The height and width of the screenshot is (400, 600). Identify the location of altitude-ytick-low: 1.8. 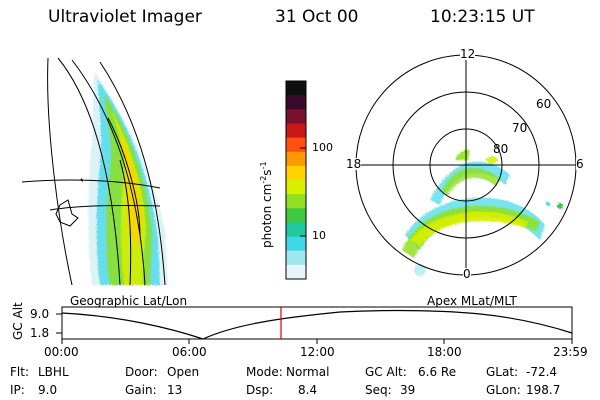
(40, 333).